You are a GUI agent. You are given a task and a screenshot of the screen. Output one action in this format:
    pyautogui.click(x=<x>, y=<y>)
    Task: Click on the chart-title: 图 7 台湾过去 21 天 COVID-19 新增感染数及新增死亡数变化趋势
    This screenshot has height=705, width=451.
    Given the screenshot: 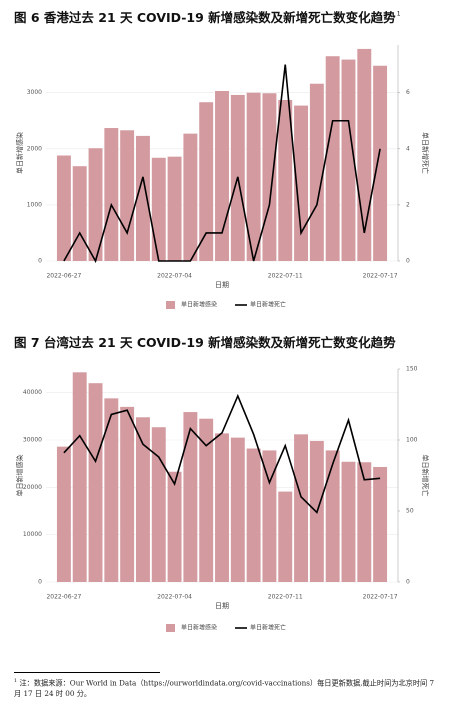 What is the action you would take?
    pyautogui.click(x=205, y=342)
    